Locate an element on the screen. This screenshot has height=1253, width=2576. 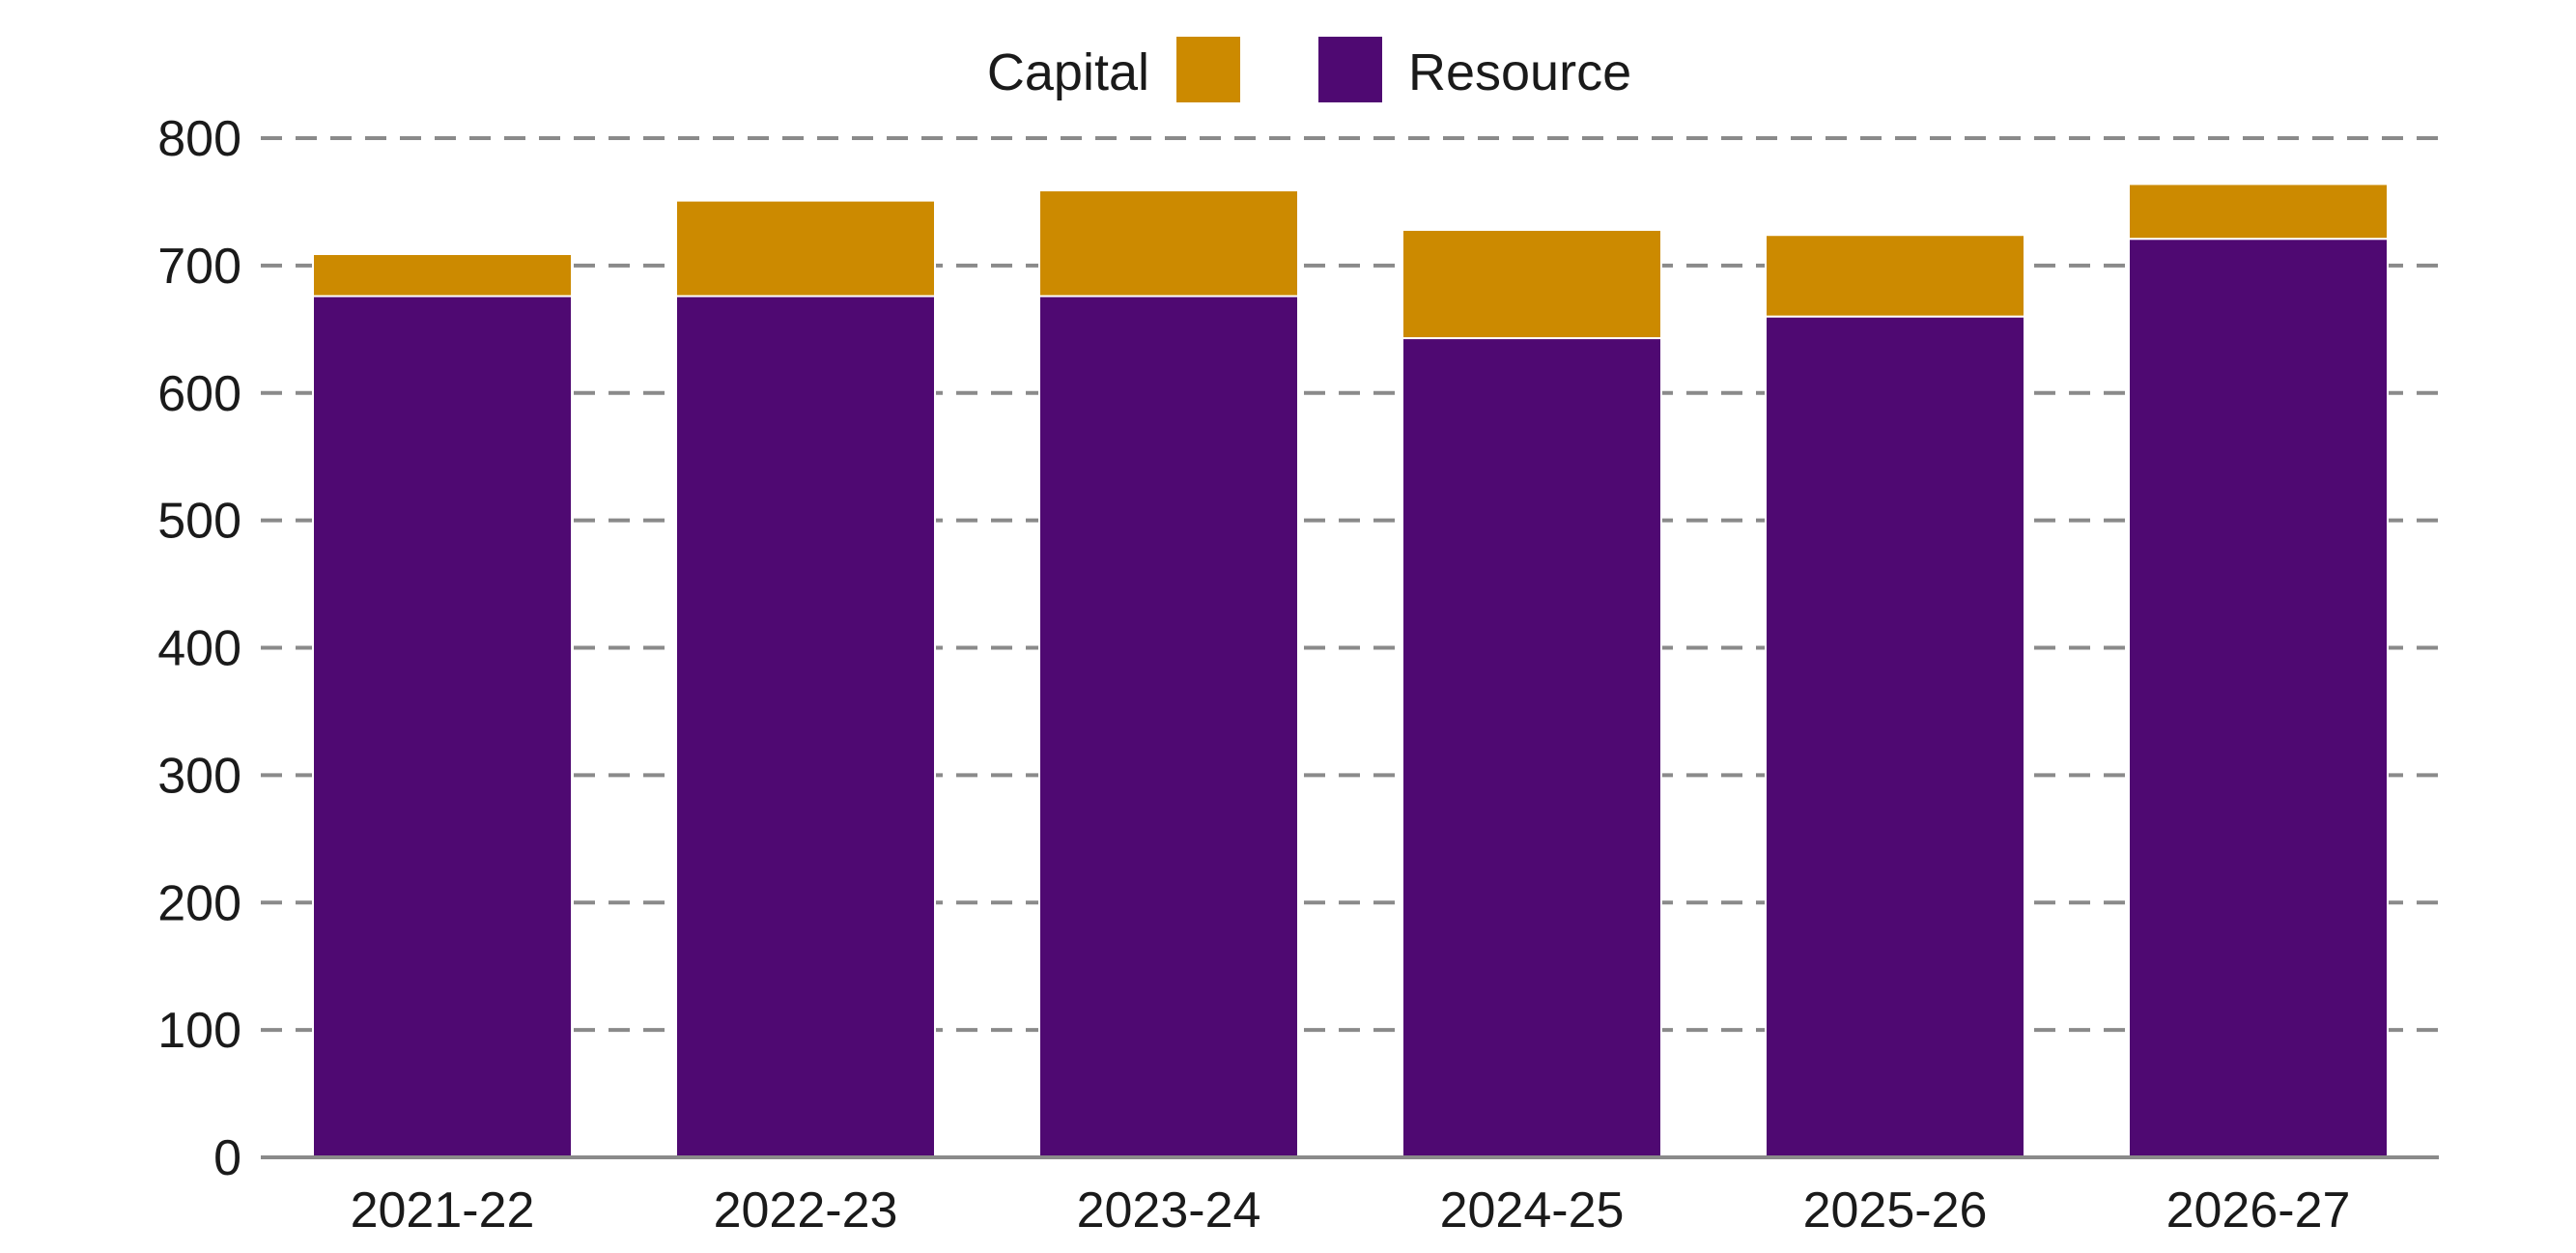
y-tick-label: 600 is located at coordinates (199, 394).